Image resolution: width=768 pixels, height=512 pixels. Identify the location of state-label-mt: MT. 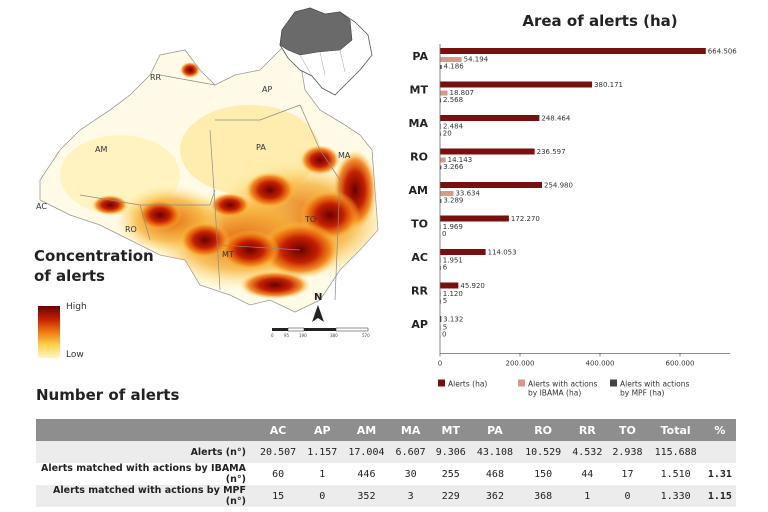
(228, 254).